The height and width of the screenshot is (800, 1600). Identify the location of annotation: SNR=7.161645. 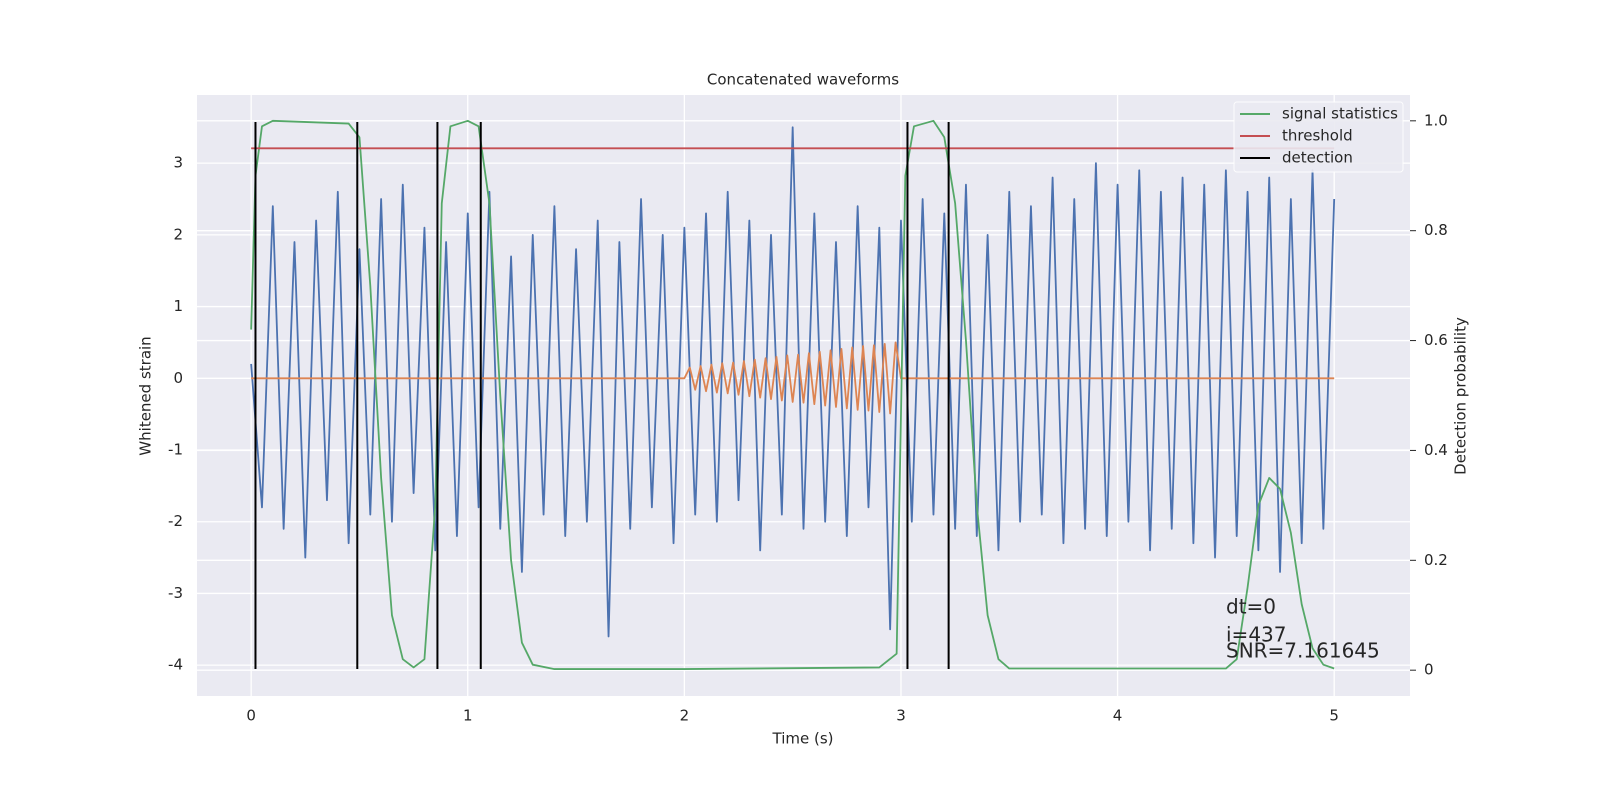
(1303, 651).